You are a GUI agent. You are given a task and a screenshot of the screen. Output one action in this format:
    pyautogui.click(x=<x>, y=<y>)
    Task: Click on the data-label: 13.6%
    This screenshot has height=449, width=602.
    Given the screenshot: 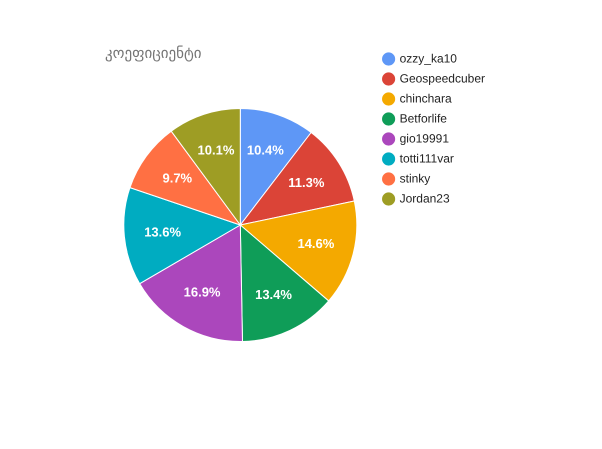 What is the action you would take?
    pyautogui.click(x=163, y=232)
    